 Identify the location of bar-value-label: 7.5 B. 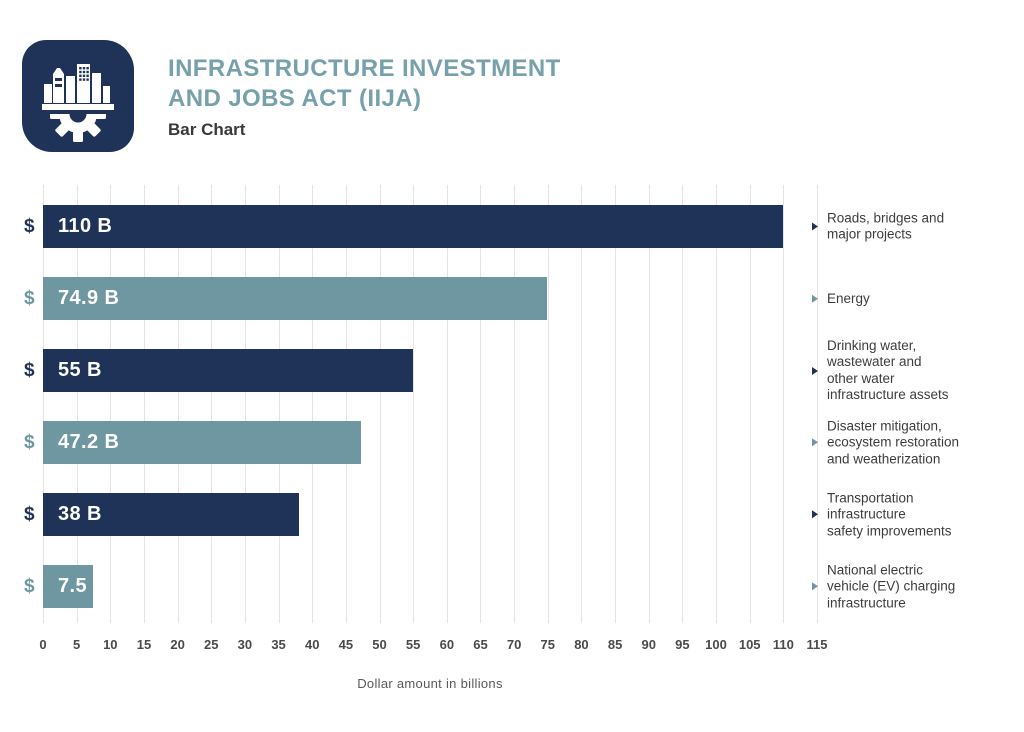
(83, 586).